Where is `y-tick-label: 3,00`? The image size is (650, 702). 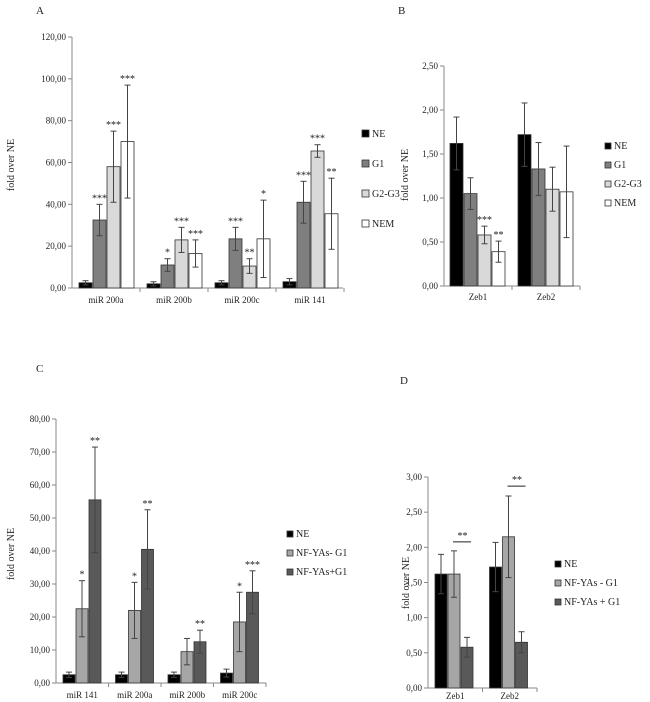 y-tick-label: 3,00 is located at coordinates (414, 477).